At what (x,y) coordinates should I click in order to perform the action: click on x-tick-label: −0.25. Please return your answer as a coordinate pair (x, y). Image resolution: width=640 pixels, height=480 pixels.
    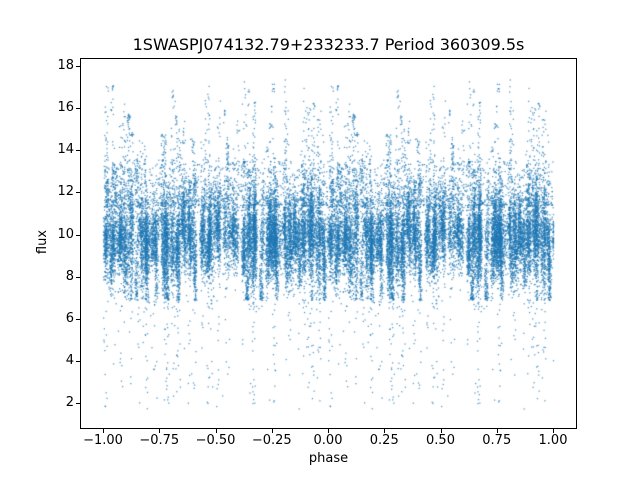
    Looking at the image, I should click on (271, 440).